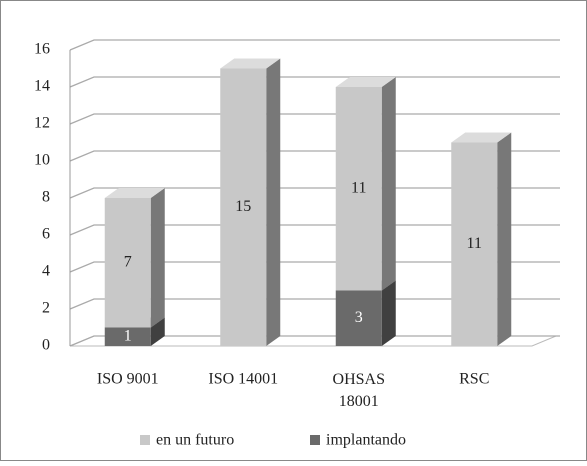  Describe the element at coordinates (366, 440) in the screenshot. I see `legend-label: implantando` at that location.